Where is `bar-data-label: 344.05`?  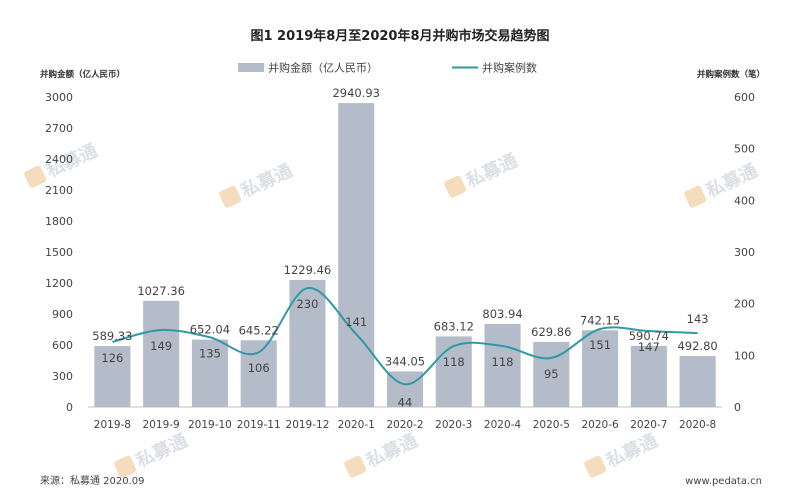
bar-data-label: 344.05 is located at coordinates (405, 361).